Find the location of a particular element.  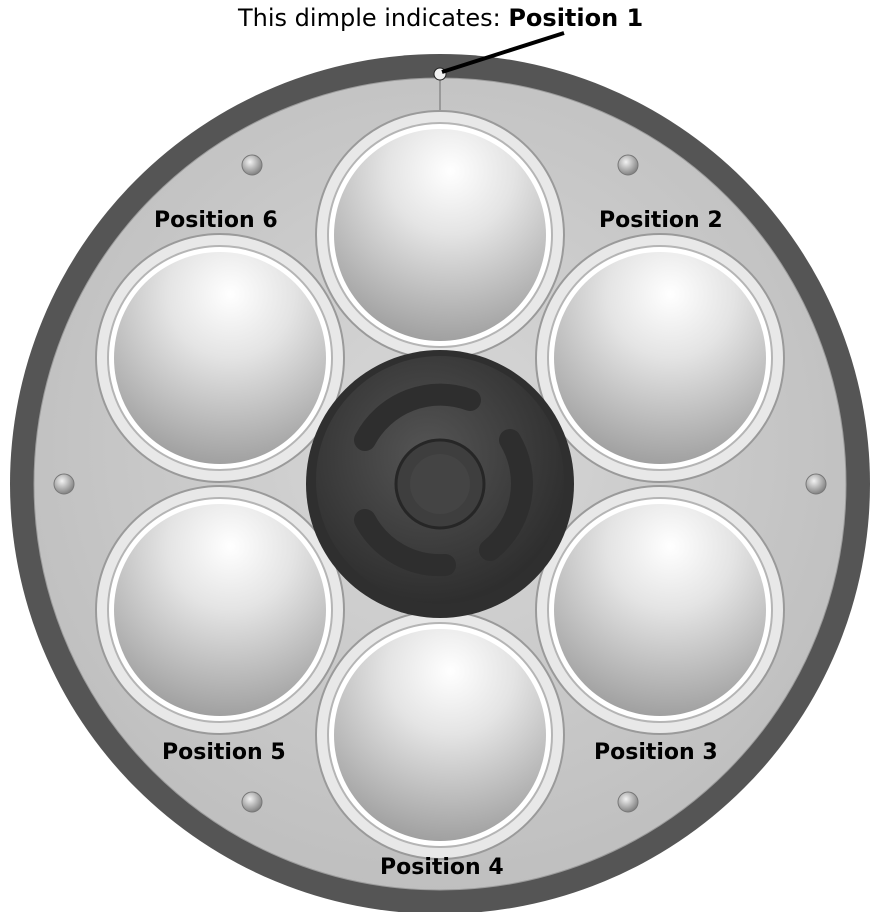

position-2-label: Position 2 is located at coordinates (661, 220).